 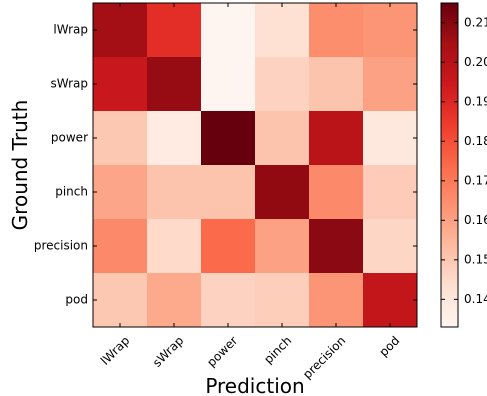 What do you see at coordinates (475, 141) in the screenshot?
I see `colorbar-tick-label: 0.18` at bounding box center [475, 141].